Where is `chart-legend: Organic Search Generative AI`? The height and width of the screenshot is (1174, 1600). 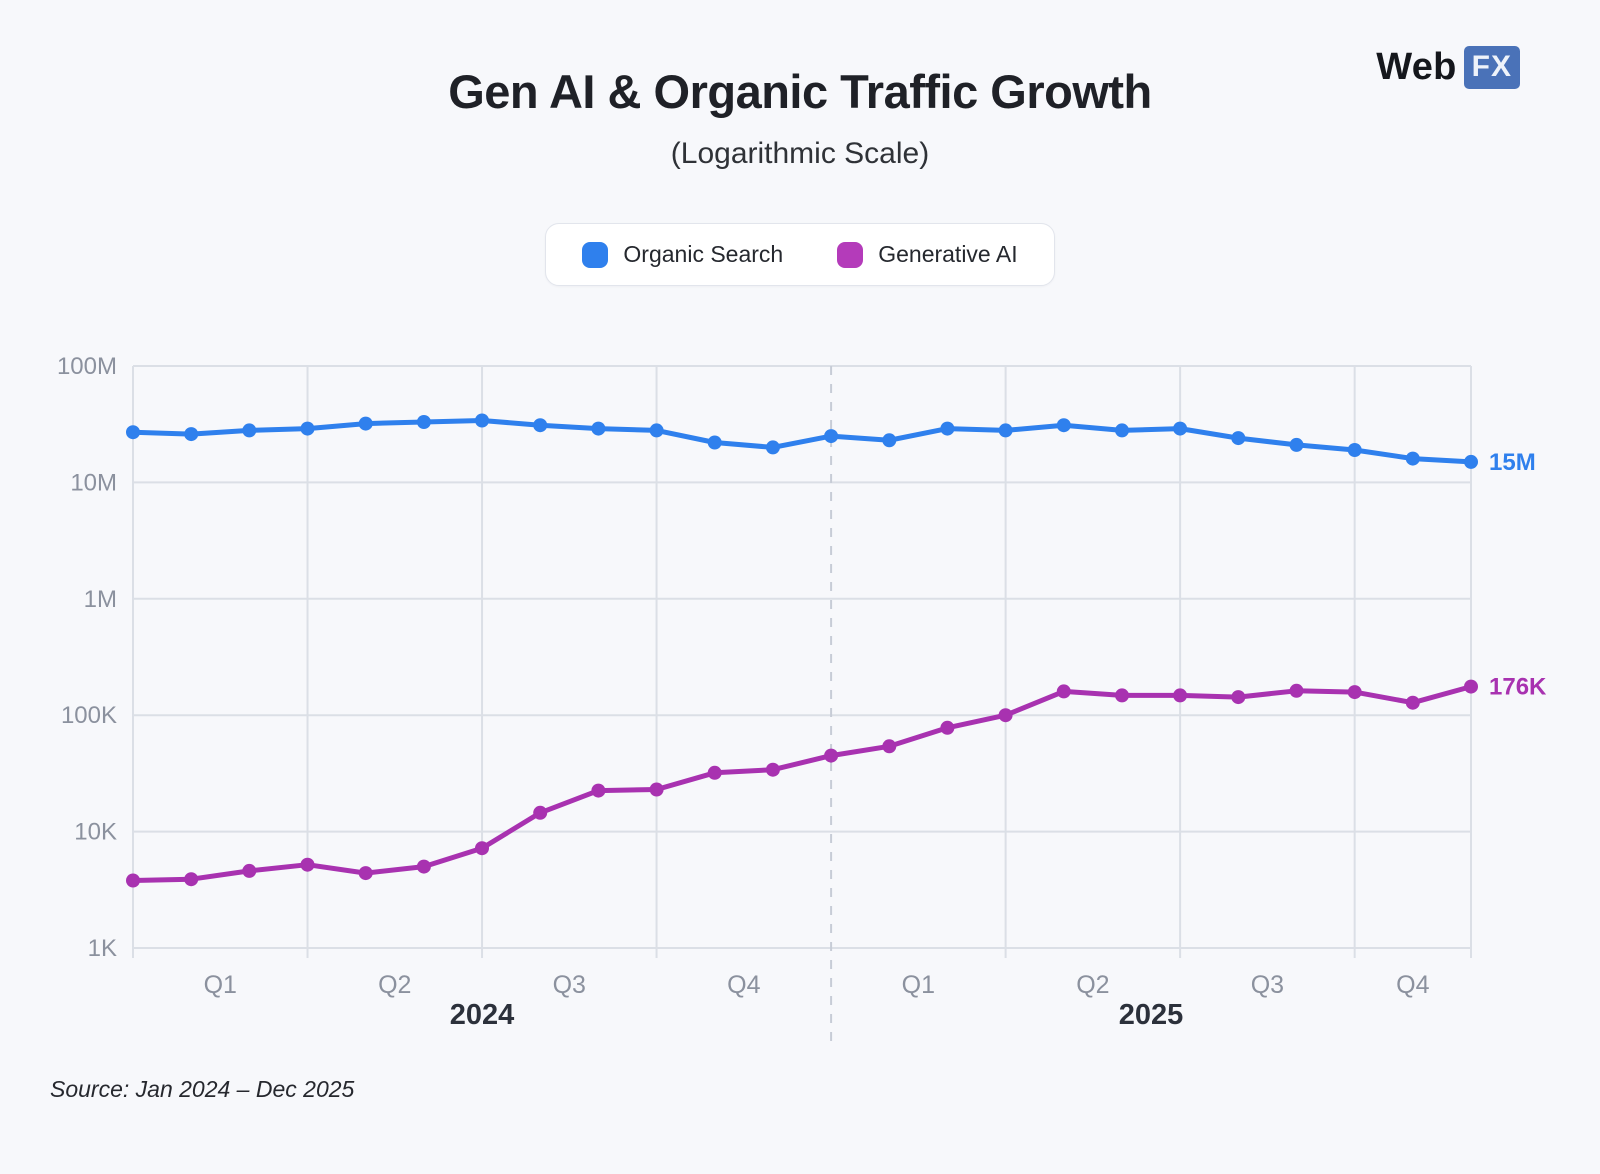 chart-legend: Organic Search Generative AI is located at coordinates (800, 254).